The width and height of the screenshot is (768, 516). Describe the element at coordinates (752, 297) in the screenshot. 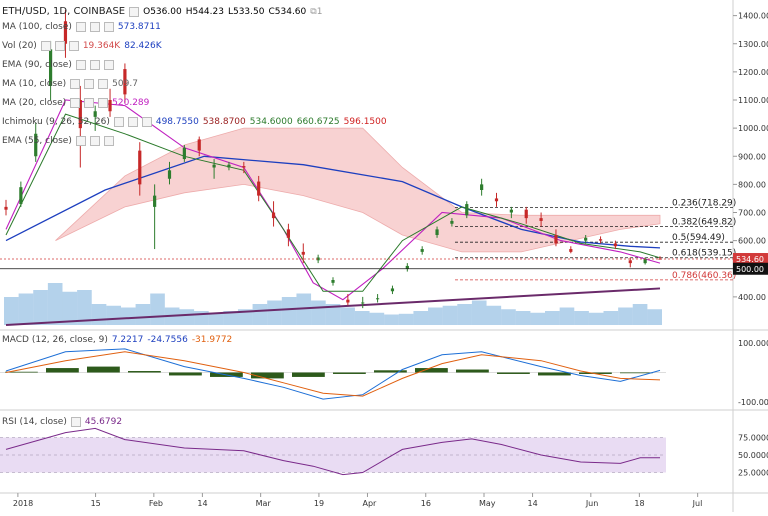

I see `price-tick-label: 400.00` at that location.